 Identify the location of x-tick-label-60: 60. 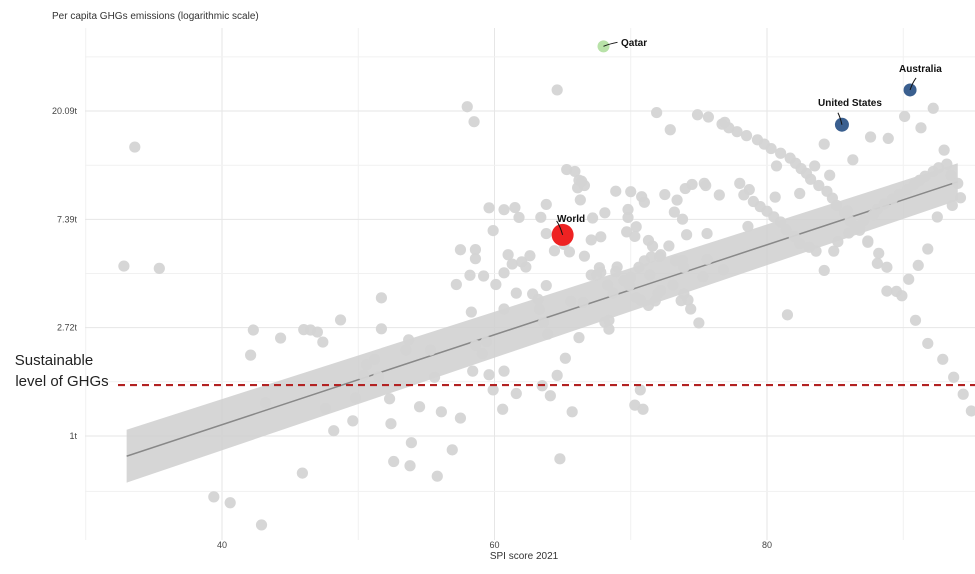
(494, 545).